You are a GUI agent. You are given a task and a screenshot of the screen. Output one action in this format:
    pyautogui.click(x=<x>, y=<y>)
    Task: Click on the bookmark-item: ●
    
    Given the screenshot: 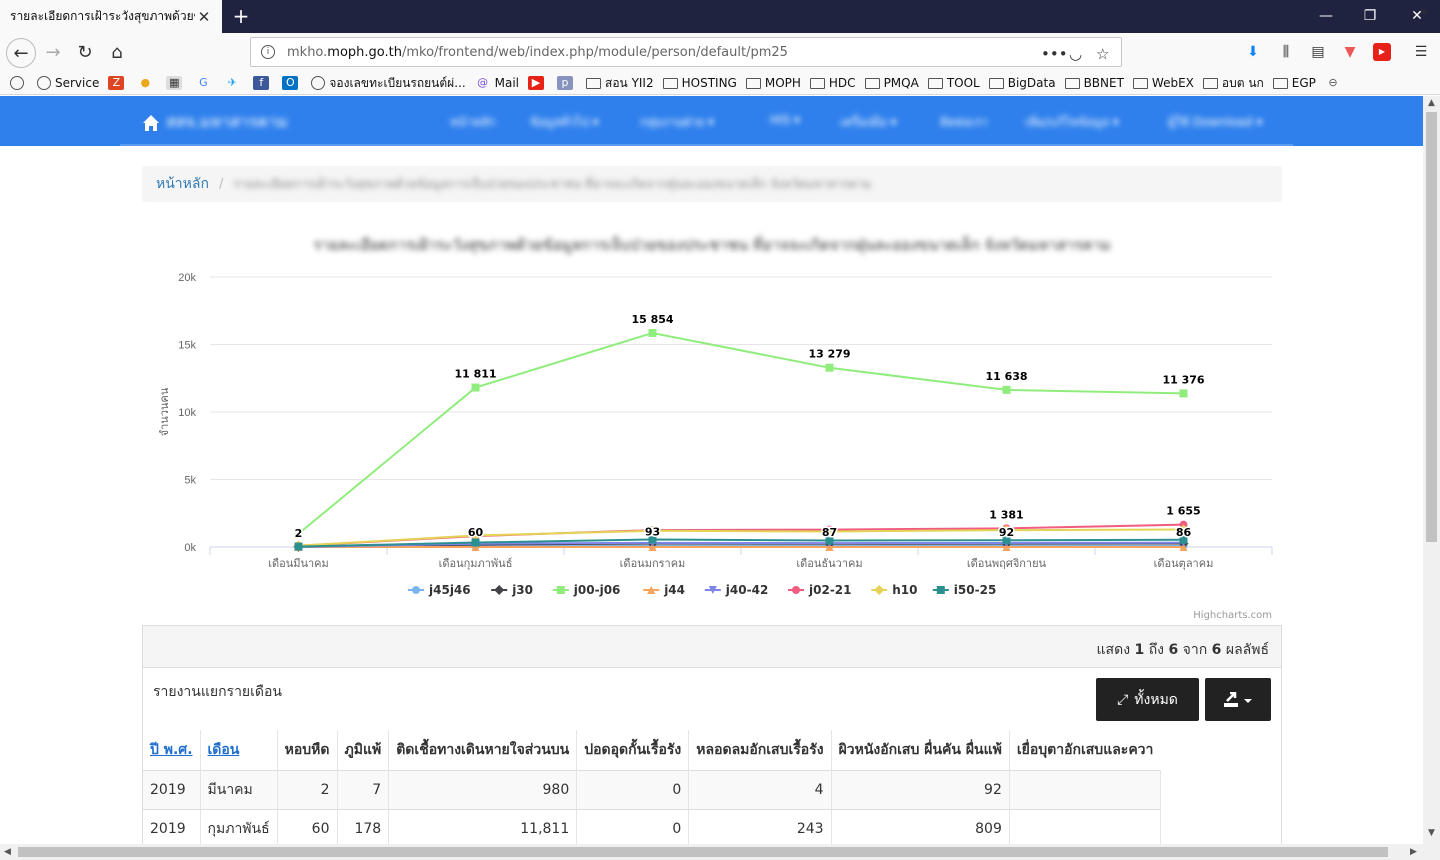 What is the action you would take?
    pyautogui.click(x=147, y=83)
    